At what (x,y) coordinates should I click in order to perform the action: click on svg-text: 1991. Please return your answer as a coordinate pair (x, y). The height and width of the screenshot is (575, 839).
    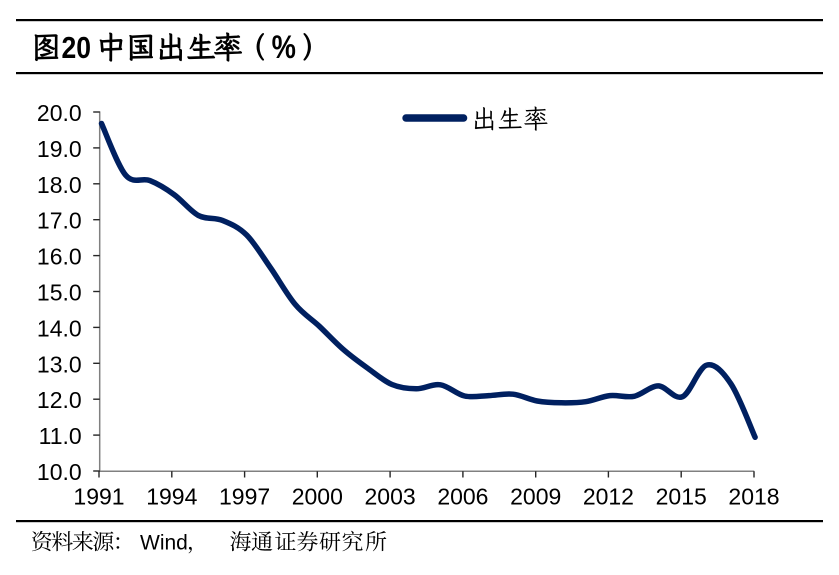
    Looking at the image, I should click on (98, 497).